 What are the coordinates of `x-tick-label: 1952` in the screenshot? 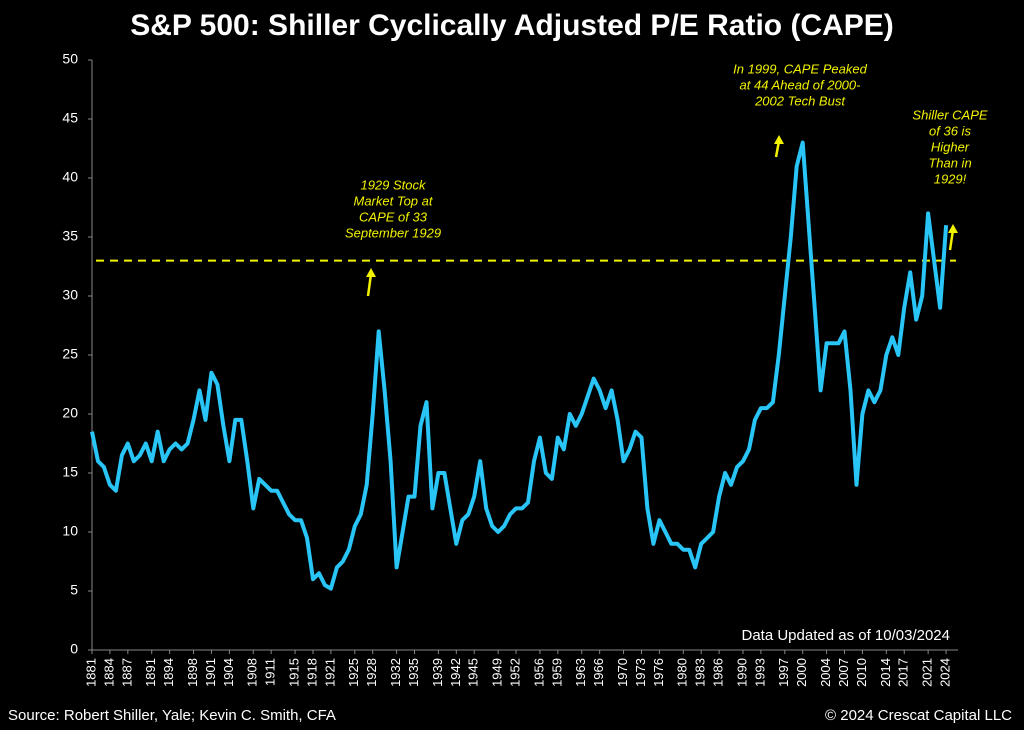 It's located at (514, 672).